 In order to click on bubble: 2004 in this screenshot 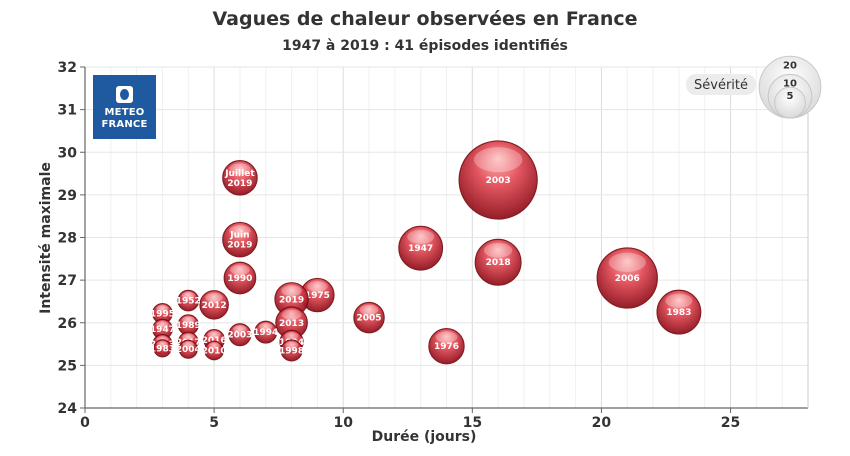, I will do `click(188, 349)`.